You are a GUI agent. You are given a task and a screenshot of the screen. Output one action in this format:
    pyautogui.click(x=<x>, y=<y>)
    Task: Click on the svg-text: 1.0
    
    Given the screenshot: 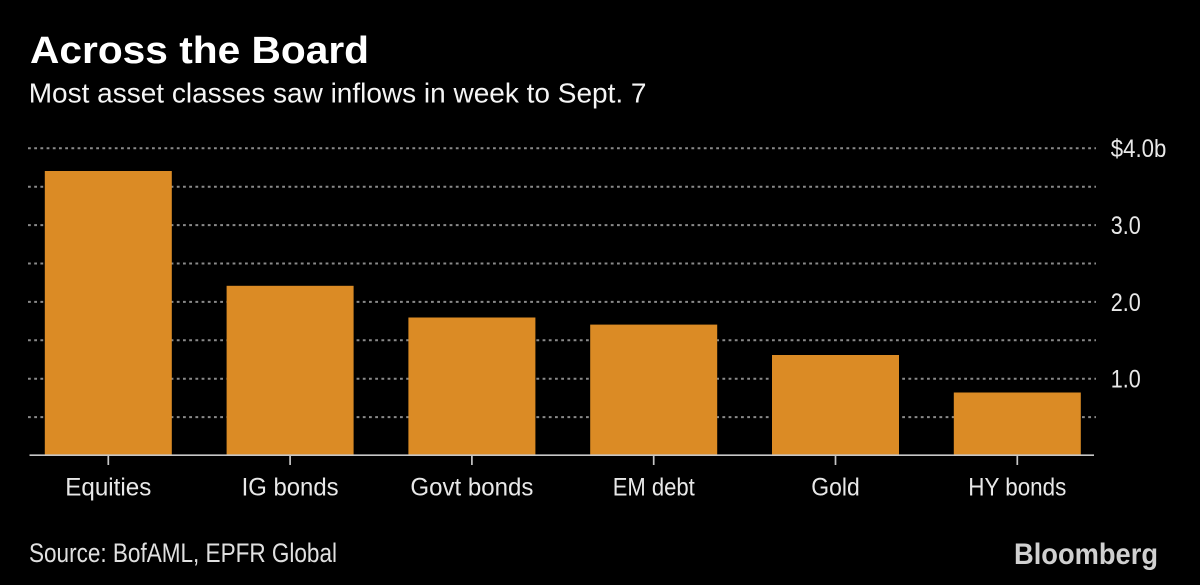 What is the action you would take?
    pyautogui.click(x=1126, y=380)
    